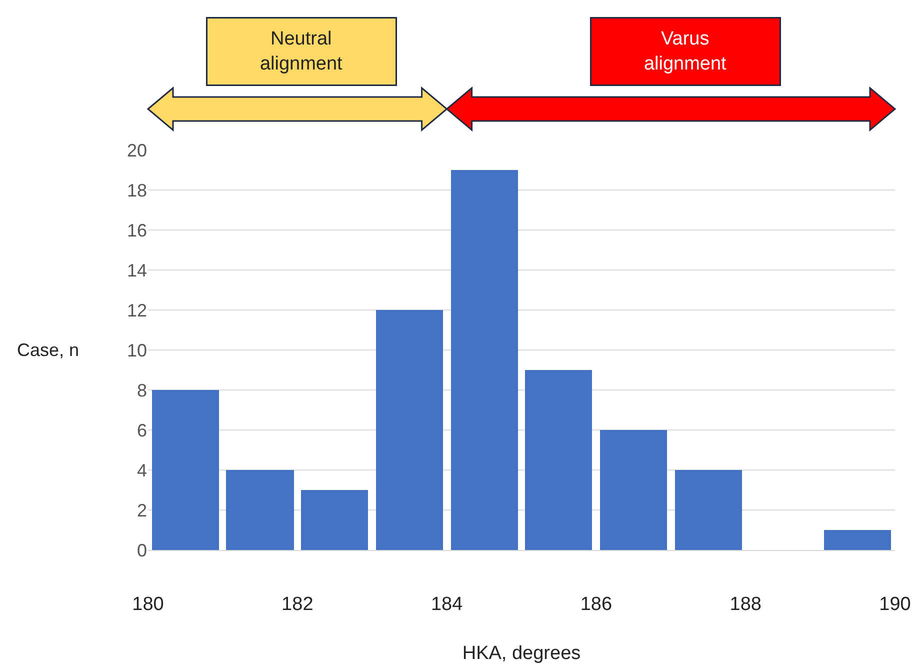 This screenshot has width=919, height=664. I want to click on y-tick-label: 8, so click(141, 390).